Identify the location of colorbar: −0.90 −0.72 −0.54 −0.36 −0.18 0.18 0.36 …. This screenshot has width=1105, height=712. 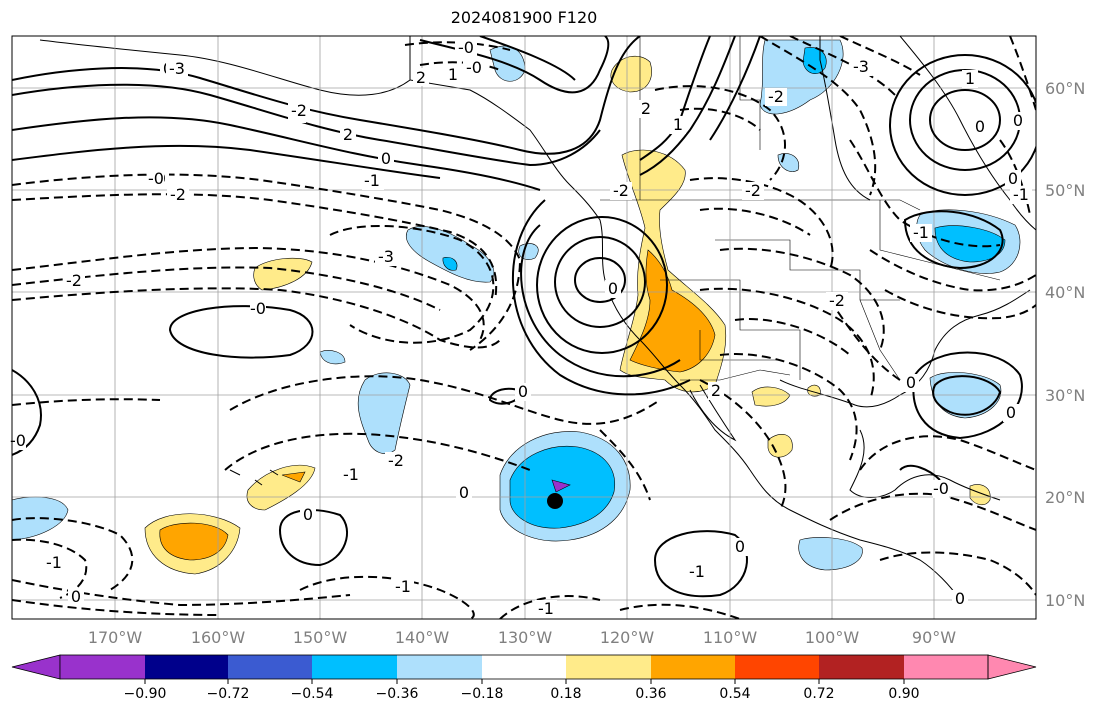
(524, 678).